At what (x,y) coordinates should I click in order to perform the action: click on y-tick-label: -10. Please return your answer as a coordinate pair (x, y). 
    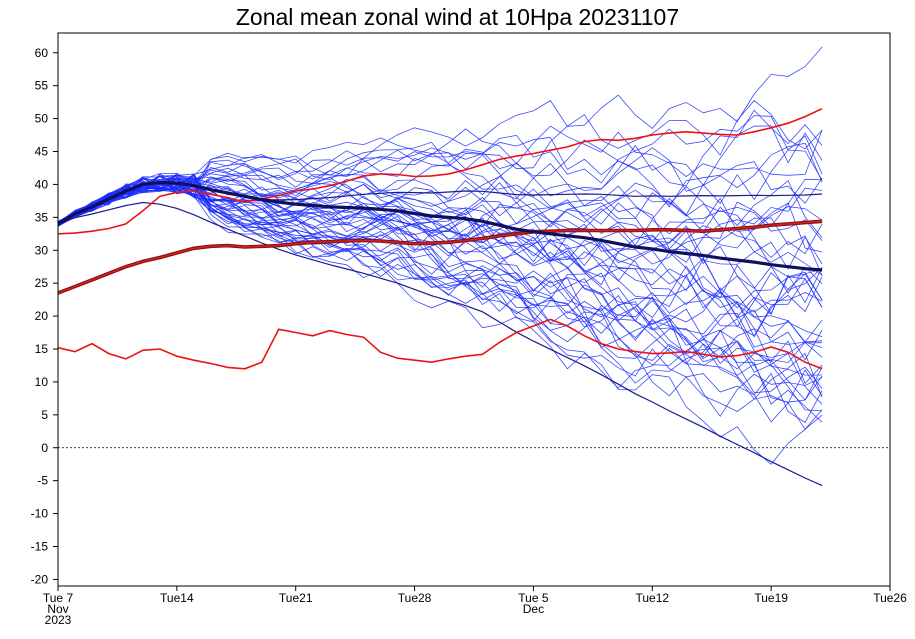
    Looking at the image, I should click on (40, 514).